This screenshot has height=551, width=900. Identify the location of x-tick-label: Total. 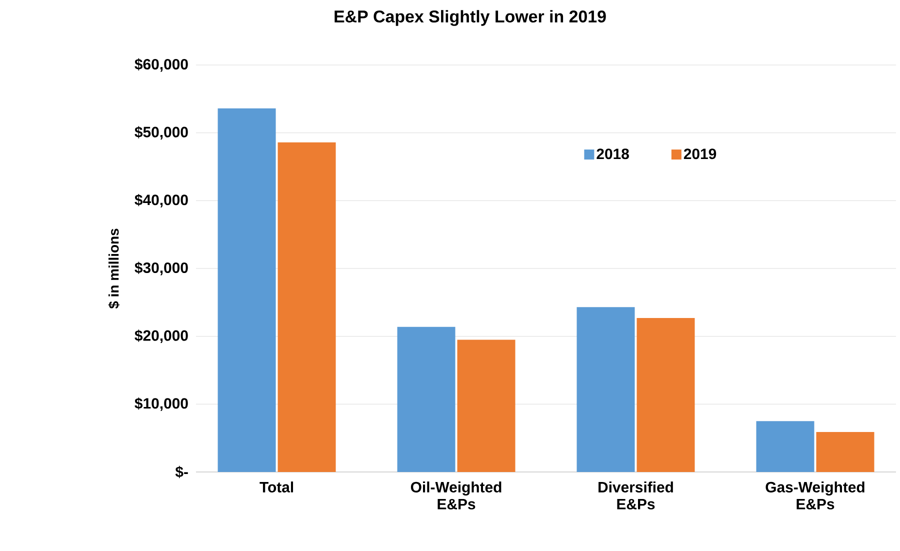
(277, 487).